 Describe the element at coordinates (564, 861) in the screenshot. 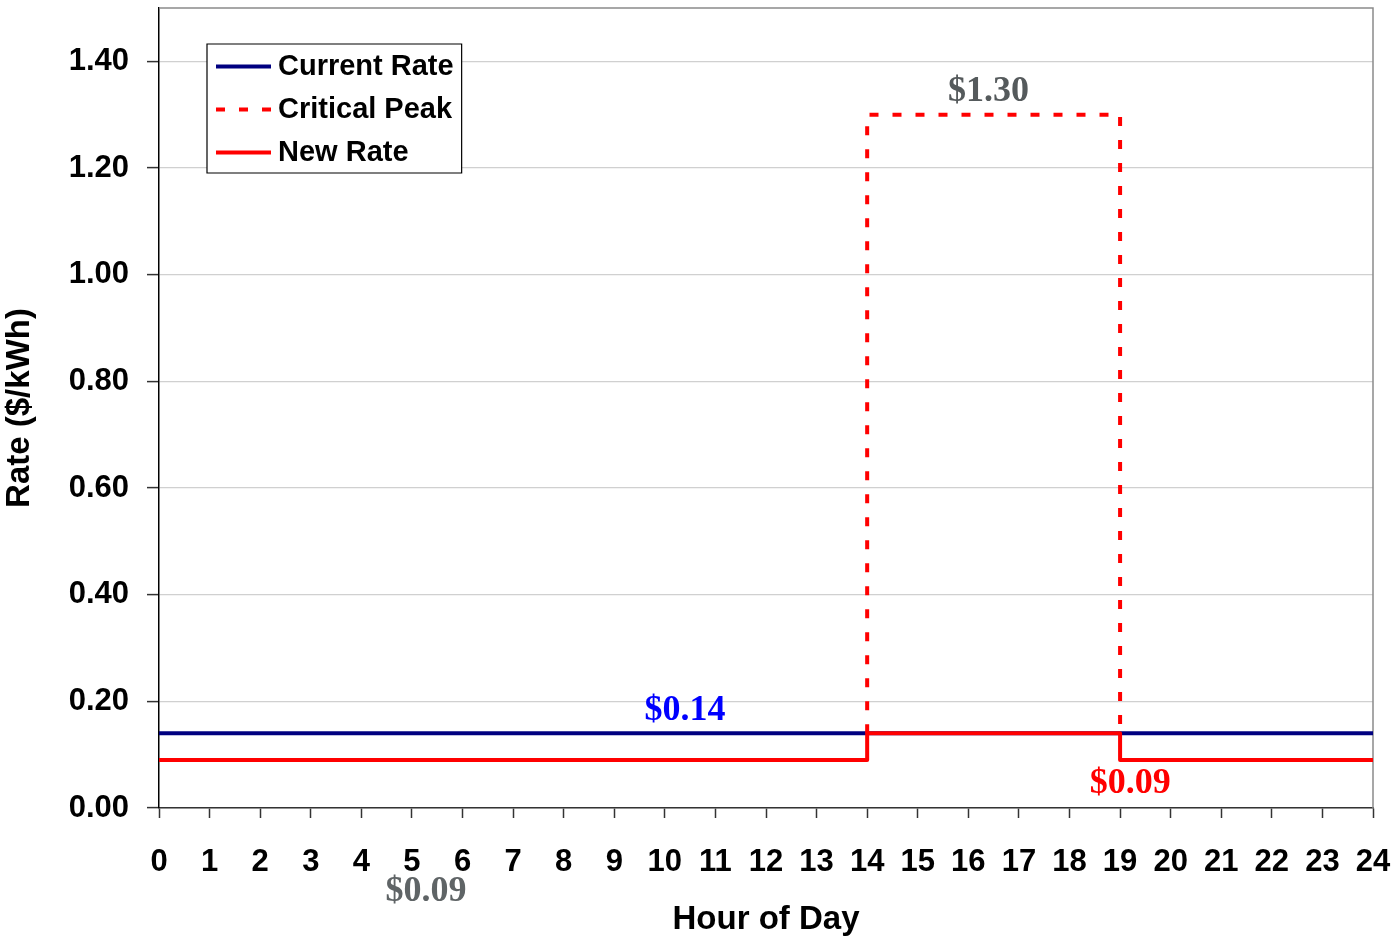

I see `x-tick-label: 8` at that location.